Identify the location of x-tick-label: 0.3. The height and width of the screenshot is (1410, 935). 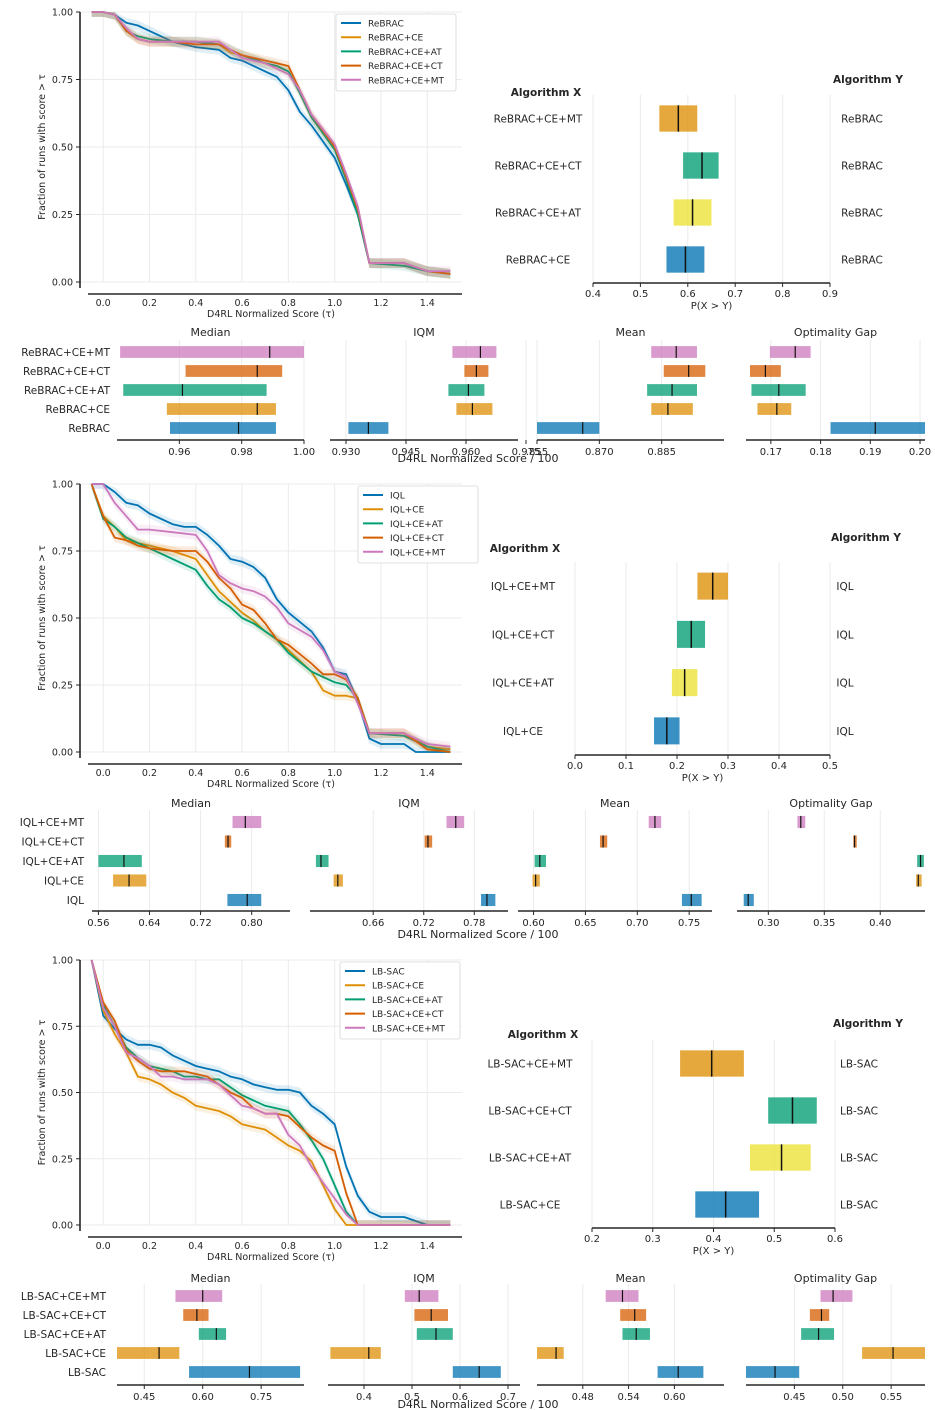
(653, 1239).